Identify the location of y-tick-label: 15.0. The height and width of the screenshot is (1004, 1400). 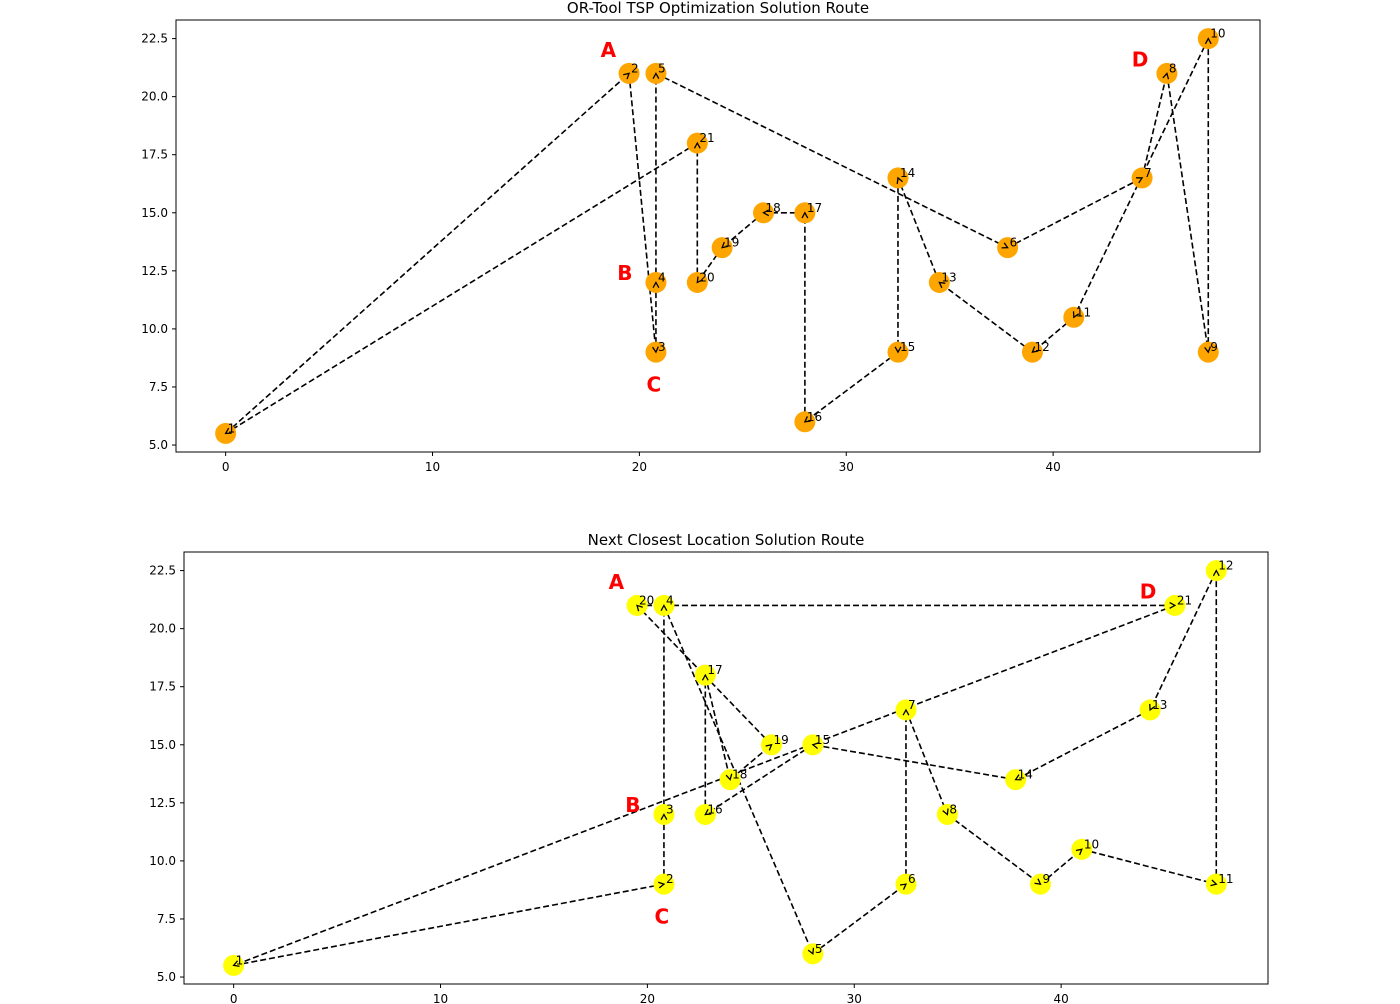
(162, 745).